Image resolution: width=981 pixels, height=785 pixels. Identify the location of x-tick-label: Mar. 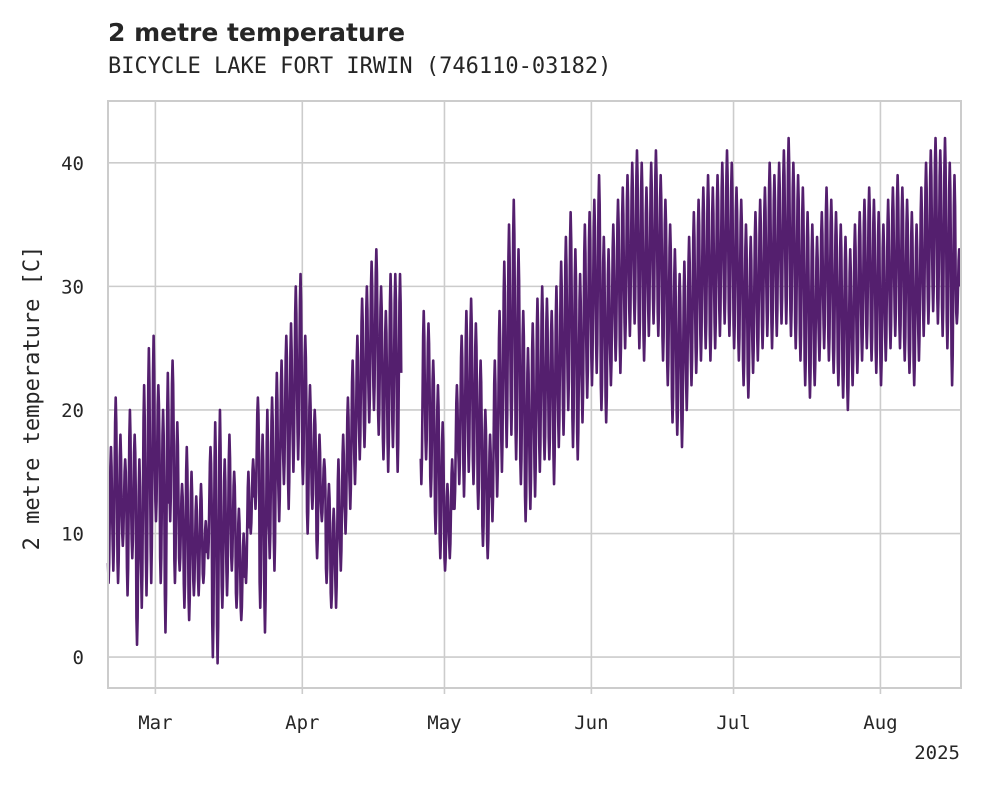
(155, 723).